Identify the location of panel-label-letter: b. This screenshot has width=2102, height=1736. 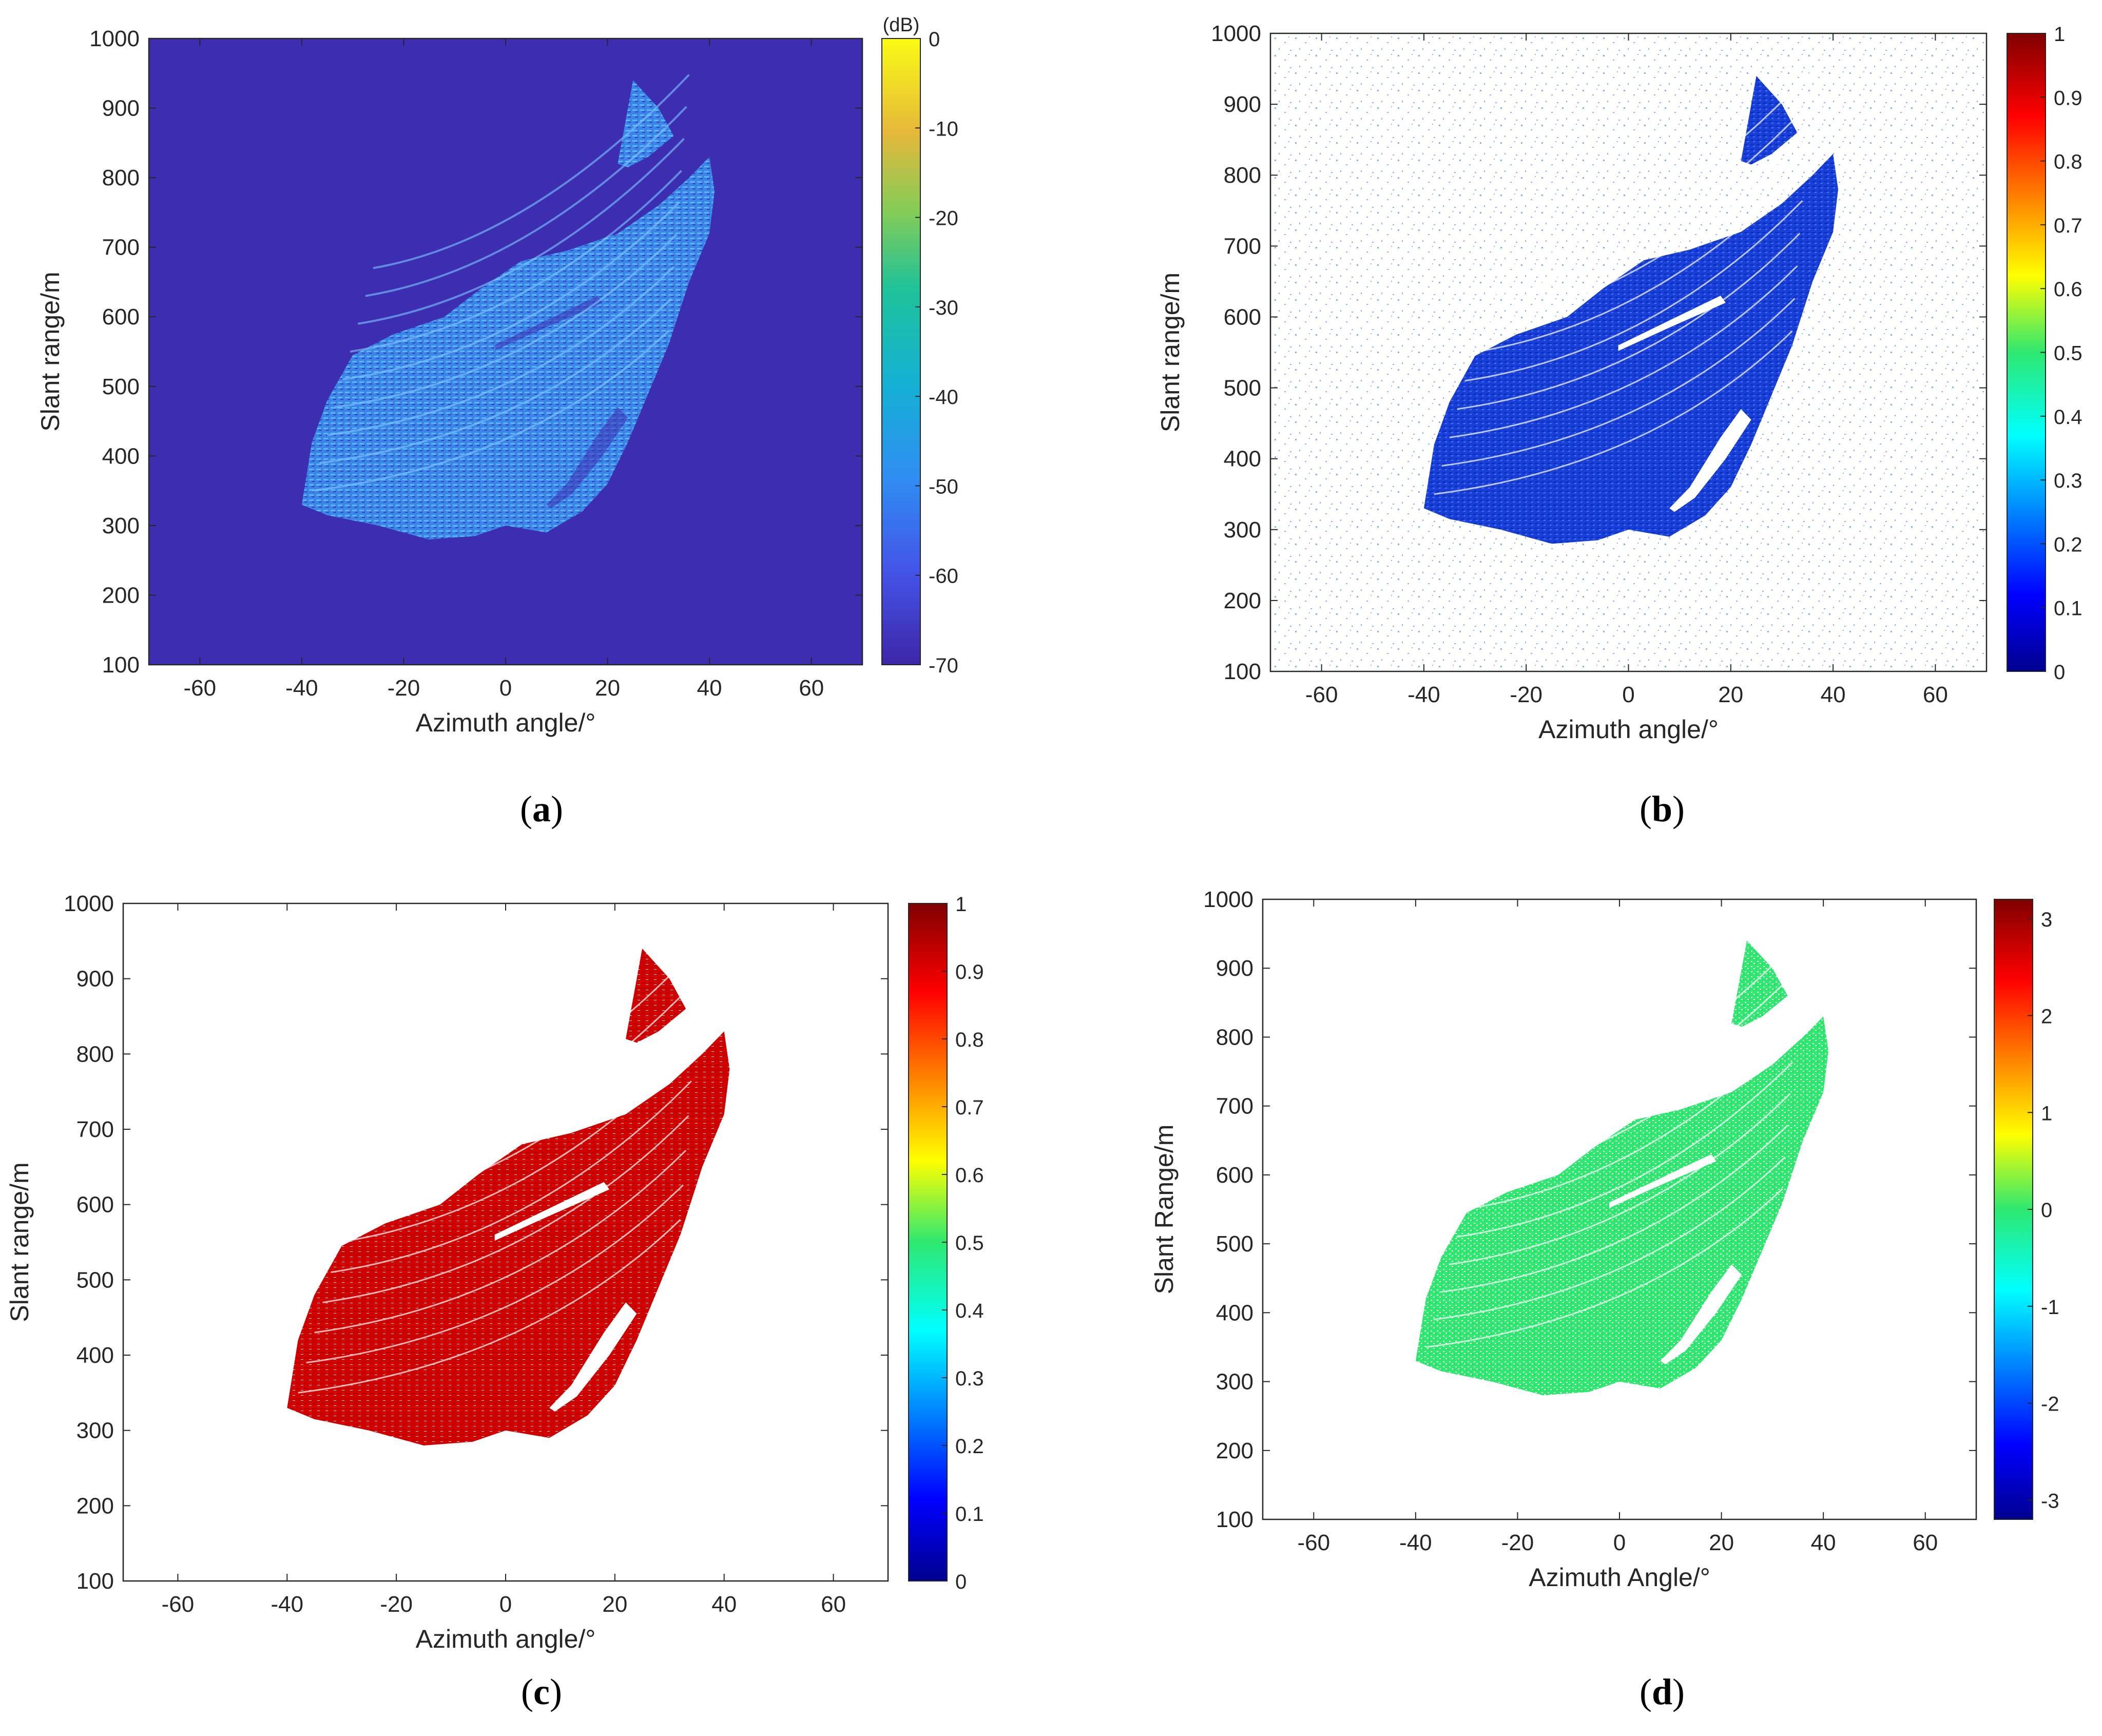
(1662, 809).